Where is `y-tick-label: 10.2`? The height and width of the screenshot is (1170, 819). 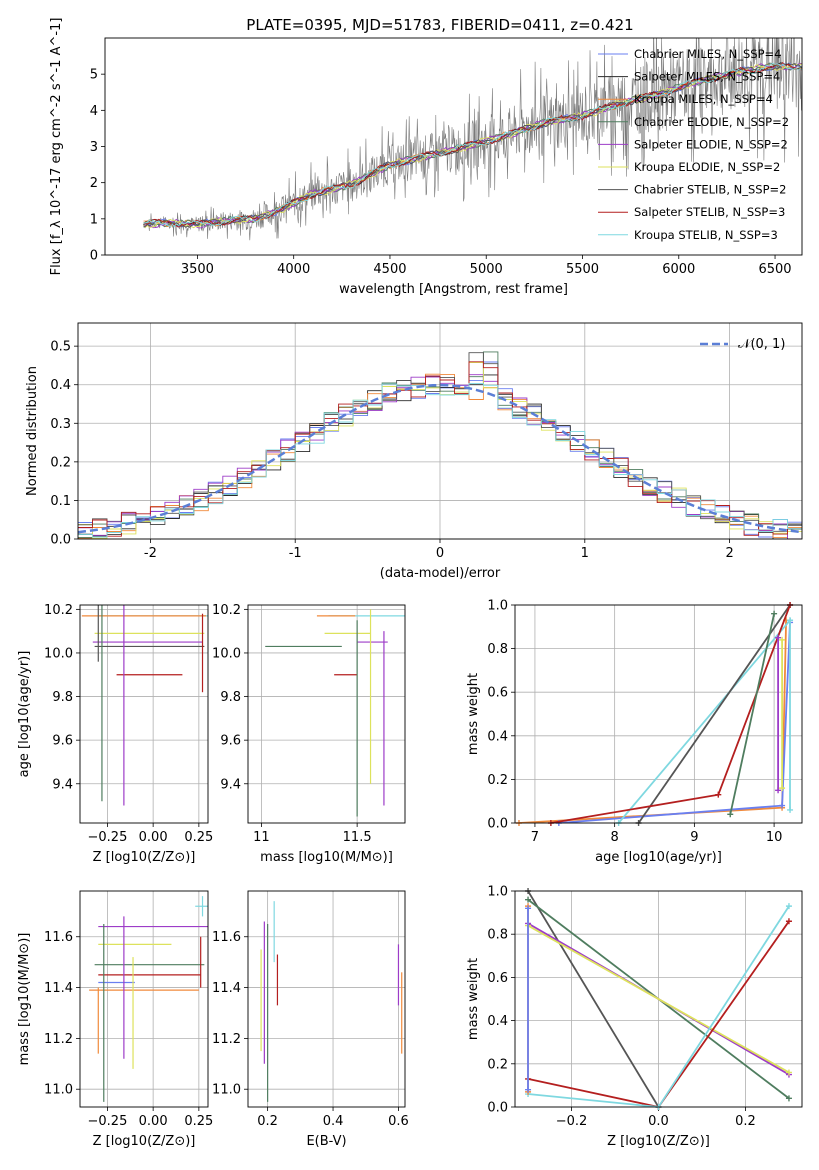 y-tick-label: 10.2 is located at coordinates (226, 610).